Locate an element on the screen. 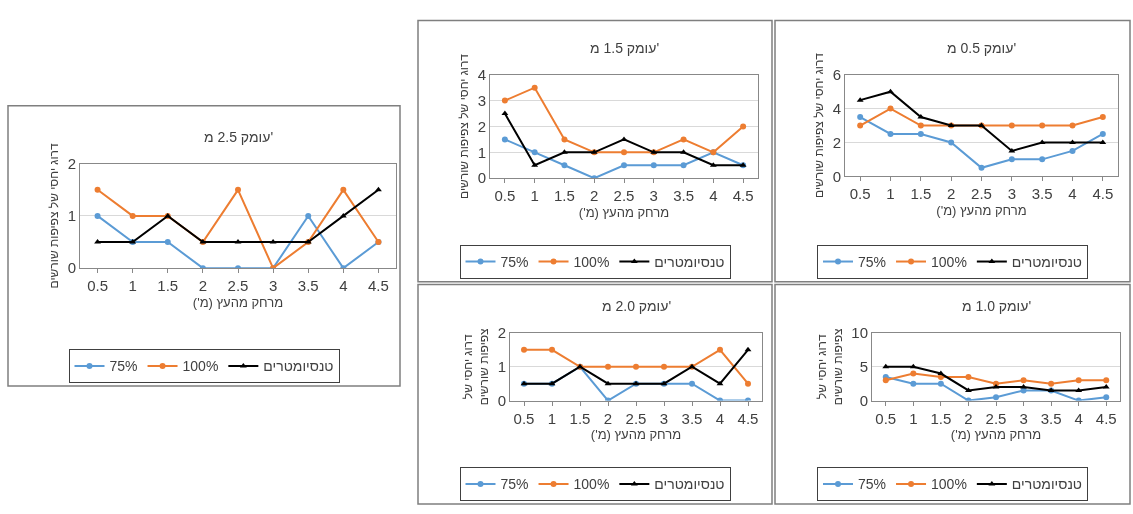  y-tick-label: 10 is located at coordinates (859, 333).